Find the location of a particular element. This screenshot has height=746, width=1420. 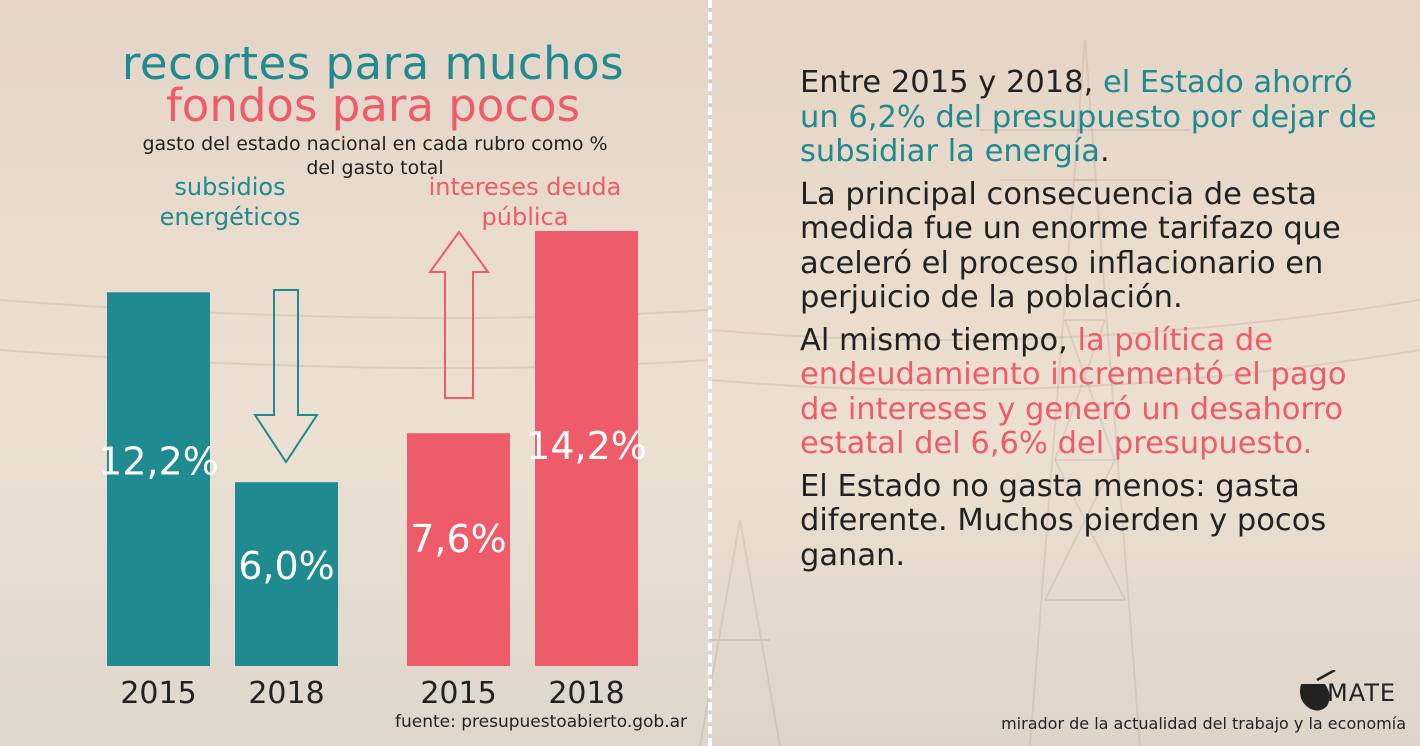

bar-value-label-1-1: 14,2% is located at coordinates (586, 446).